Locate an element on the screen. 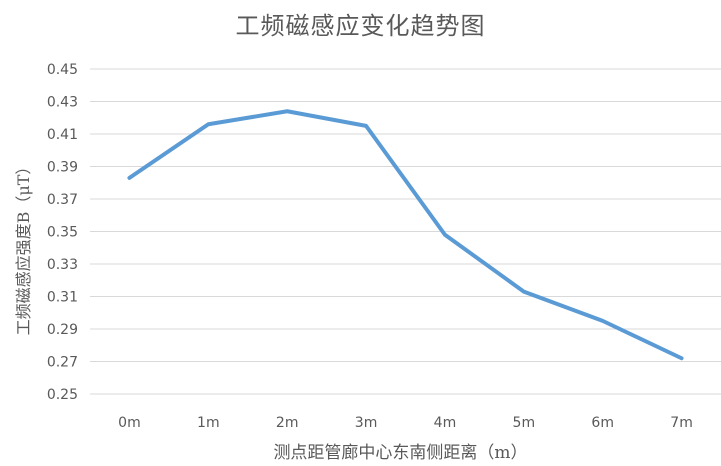  x-tick-label-6: 6m is located at coordinates (602, 423).